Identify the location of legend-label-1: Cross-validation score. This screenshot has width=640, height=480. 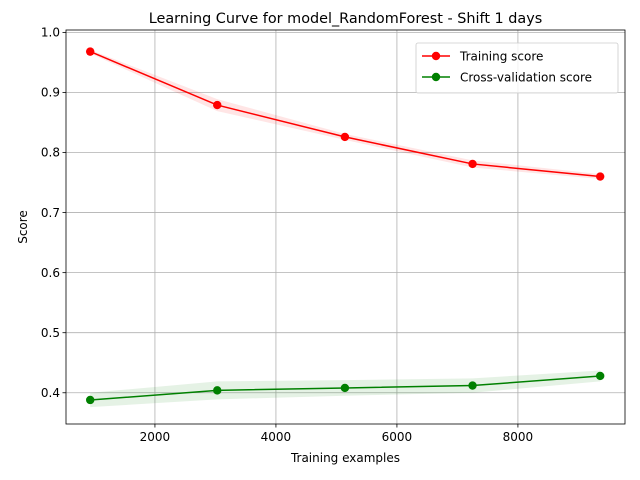
(526, 77).